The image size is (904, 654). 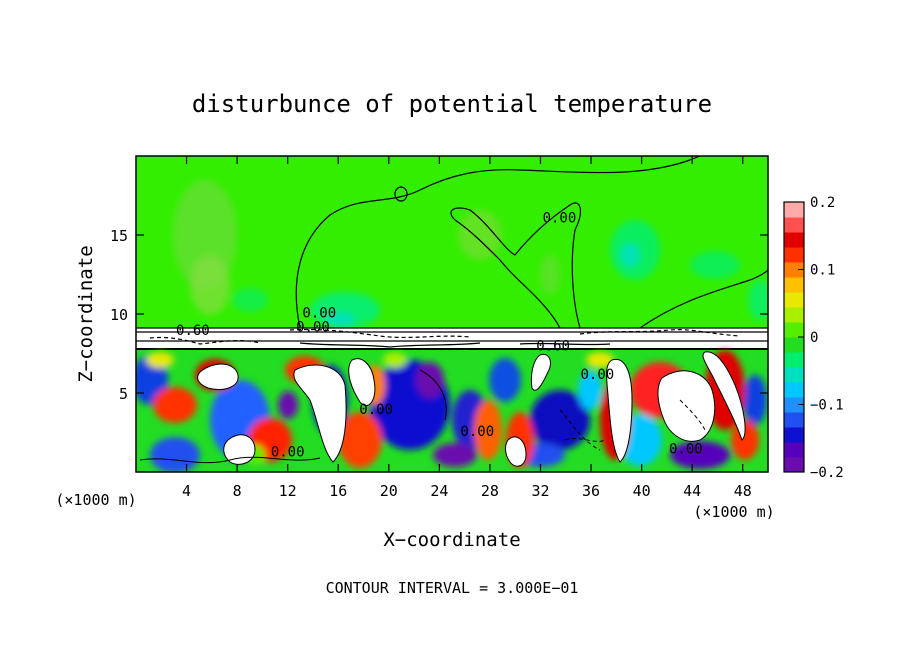 I want to click on x-tick-label: 16, so click(x=338, y=491).